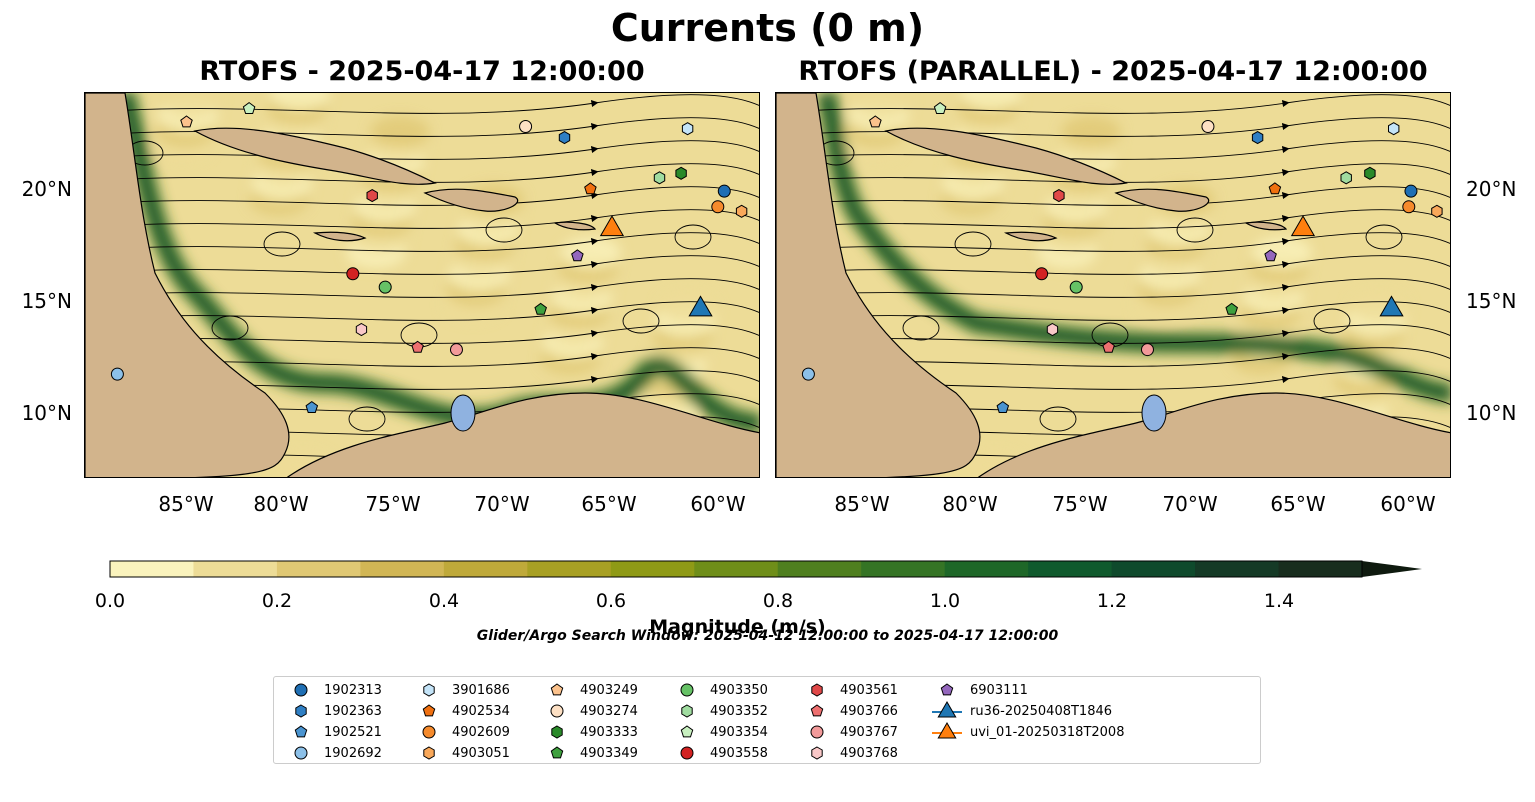 The width and height of the screenshot is (1535, 802). I want to click on legend-item-1902363: 1902363, so click(333, 711).